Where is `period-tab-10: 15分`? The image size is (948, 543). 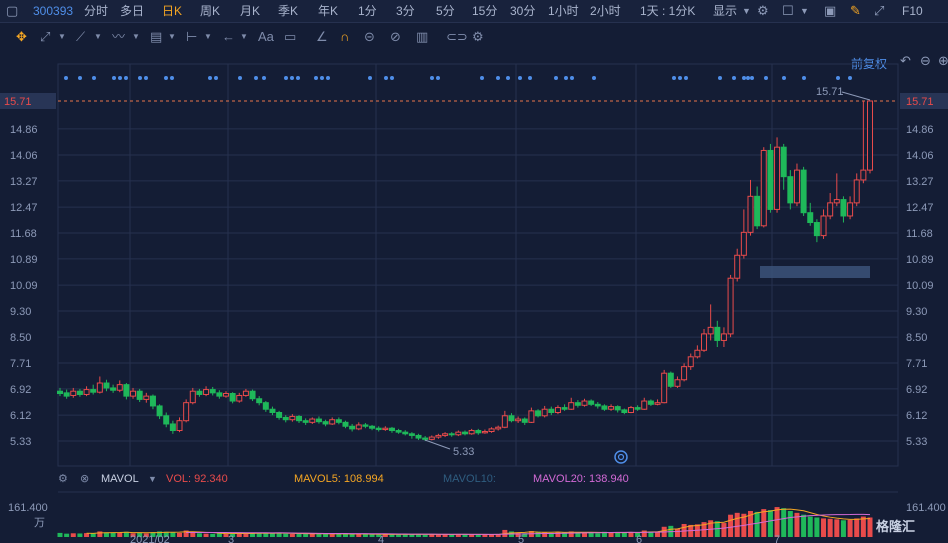
period-tab-10: 15分 is located at coordinates (485, 11).